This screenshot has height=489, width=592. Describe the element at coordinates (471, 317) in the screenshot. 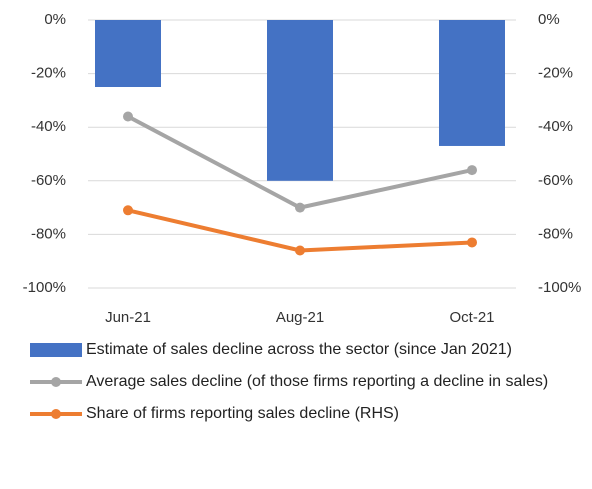

I see `x-tick-label: Oct-21` at that location.